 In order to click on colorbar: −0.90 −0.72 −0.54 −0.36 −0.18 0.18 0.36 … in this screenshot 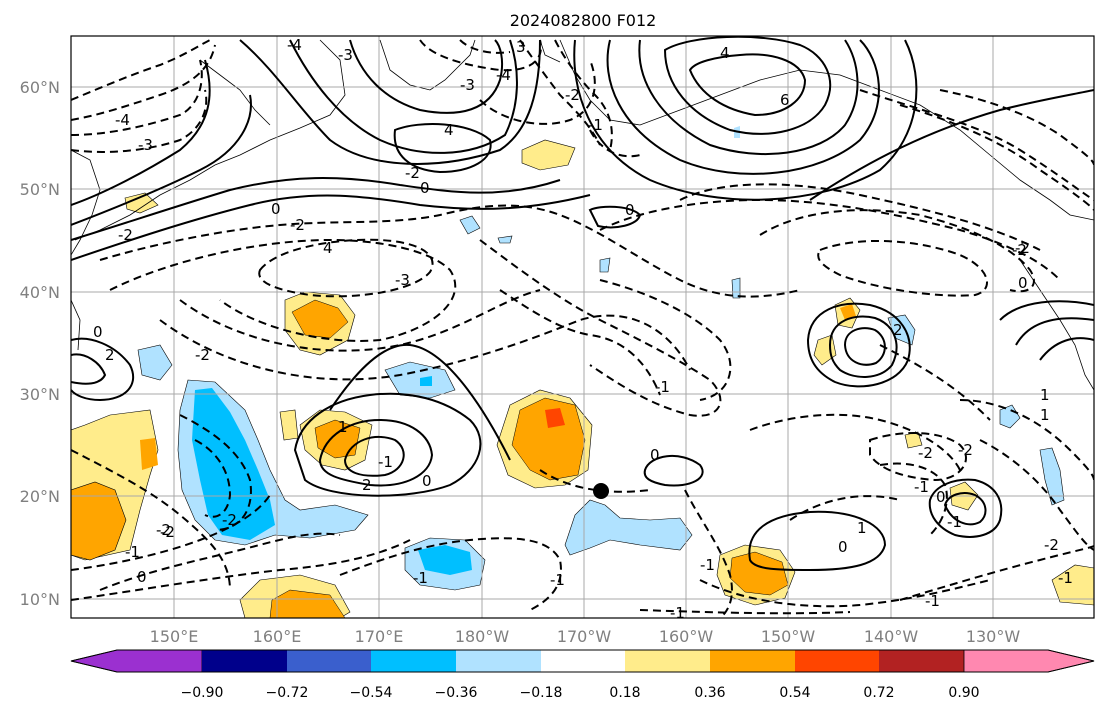, I will do `click(582, 675)`.